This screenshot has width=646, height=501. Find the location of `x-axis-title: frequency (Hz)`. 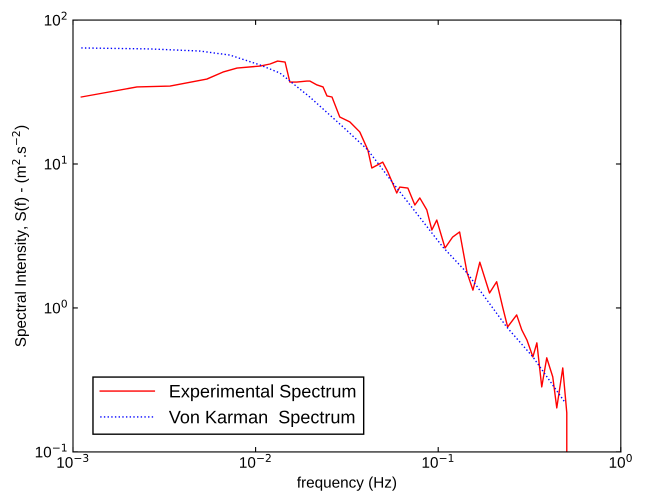

x-axis-title: frequency (Hz) is located at coordinates (346, 483).